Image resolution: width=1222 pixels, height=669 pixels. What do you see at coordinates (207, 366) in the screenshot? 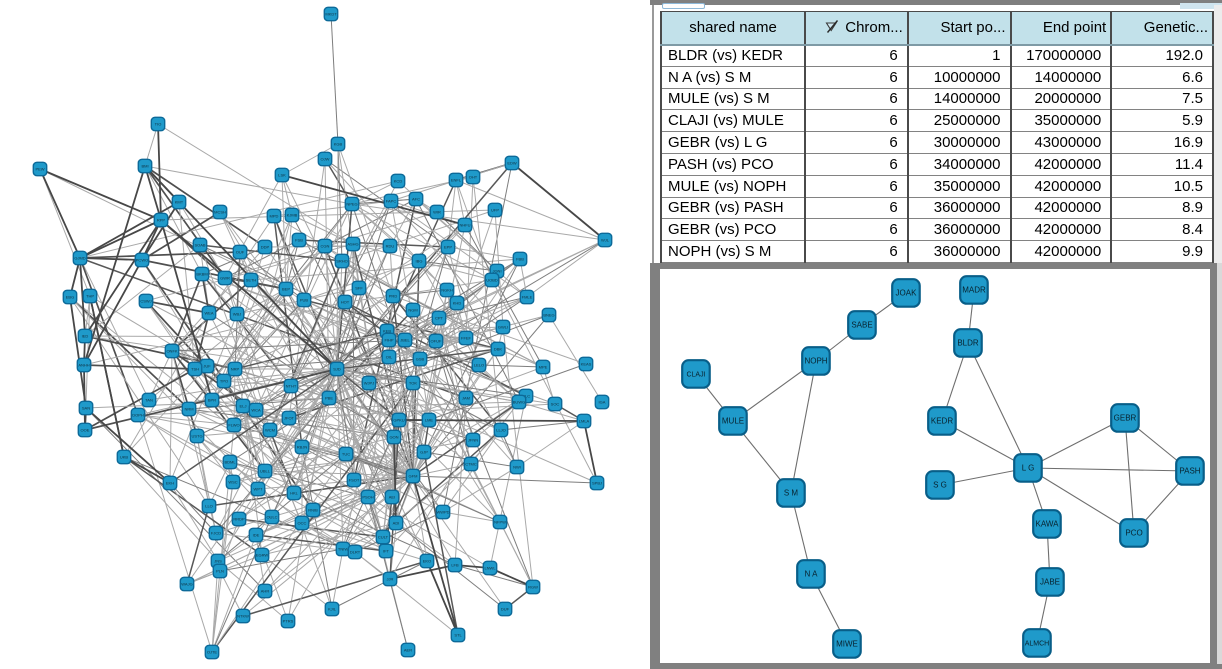
I see `svg-text: JUF` at bounding box center [207, 366].